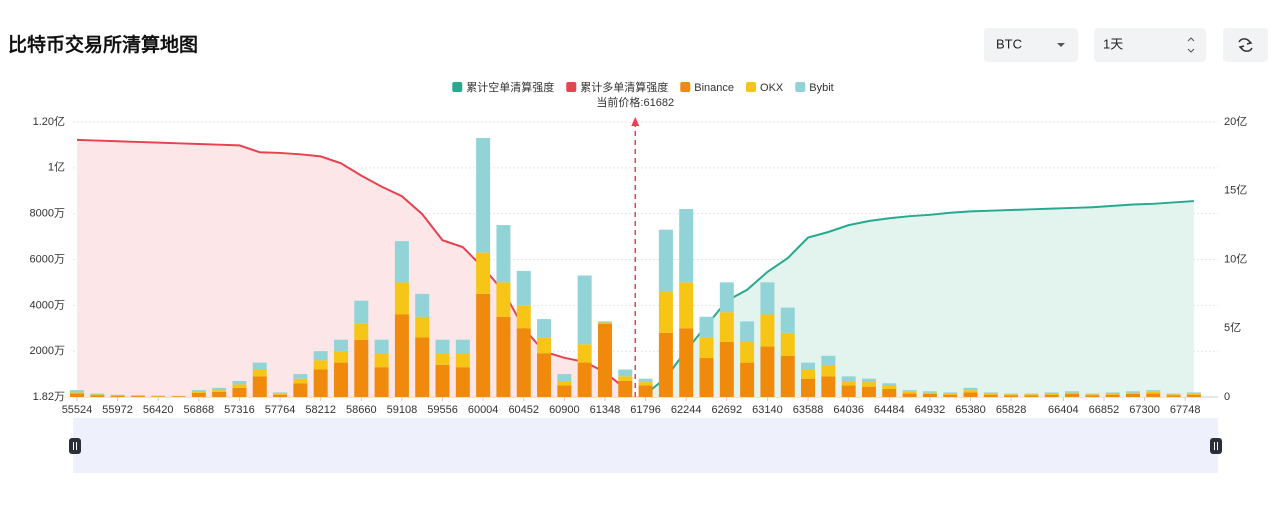  What do you see at coordinates (686, 410) in the screenshot?
I see `x-tick-label: 62244` at bounding box center [686, 410].